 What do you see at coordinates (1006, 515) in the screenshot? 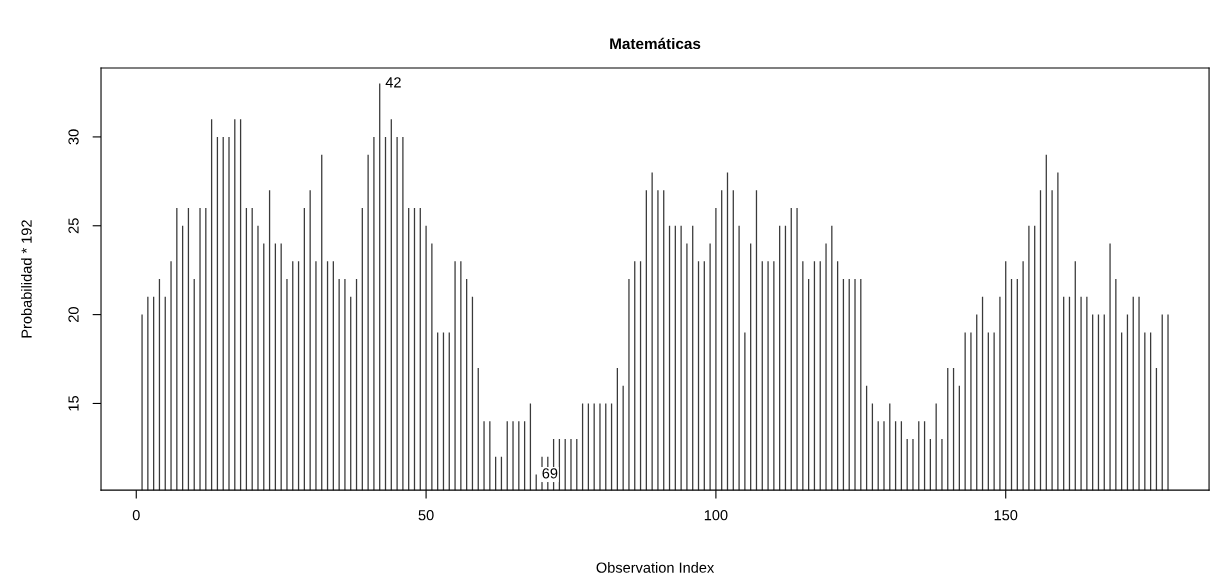
I see `x-tick-label: 150` at bounding box center [1006, 515].